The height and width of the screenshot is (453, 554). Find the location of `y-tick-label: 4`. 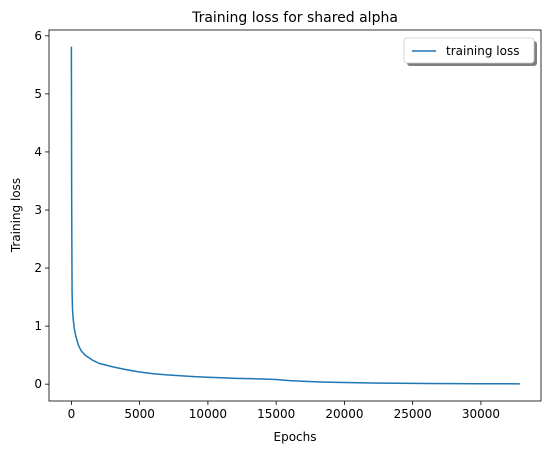

y-tick-label: 4 is located at coordinates (38, 152).